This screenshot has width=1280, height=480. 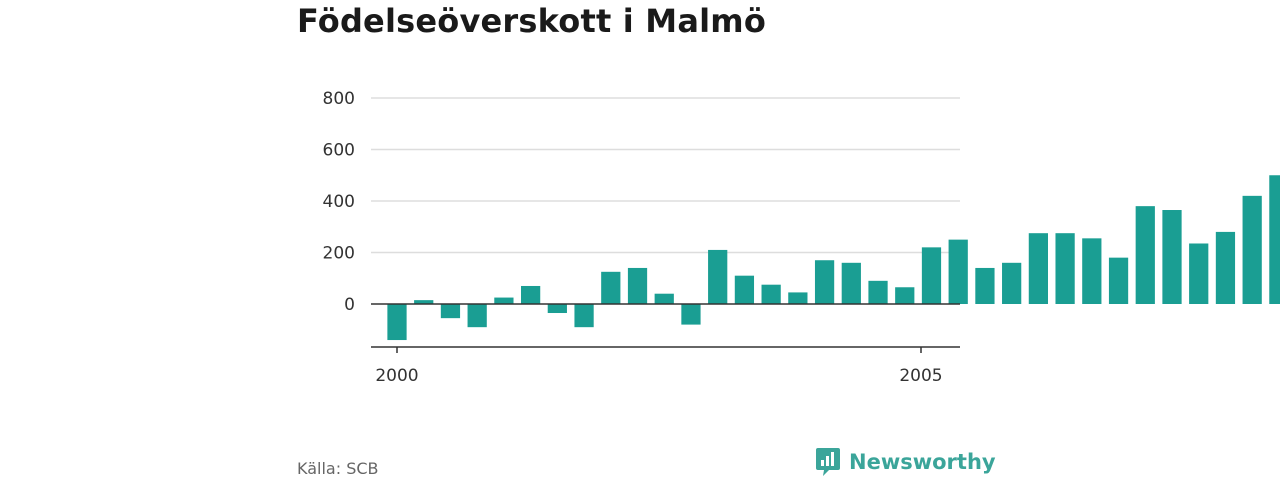 What do you see at coordinates (922, 462) in the screenshot?
I see `brand-name: Newsworthy` at bounding box center [922, 462].